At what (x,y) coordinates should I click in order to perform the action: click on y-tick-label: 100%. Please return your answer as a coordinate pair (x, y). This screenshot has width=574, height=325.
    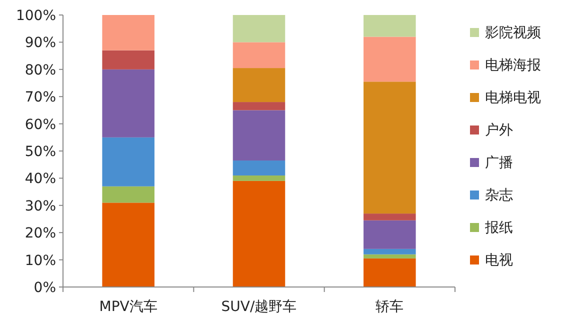
    Looking at the image, I should click on (36, 16).